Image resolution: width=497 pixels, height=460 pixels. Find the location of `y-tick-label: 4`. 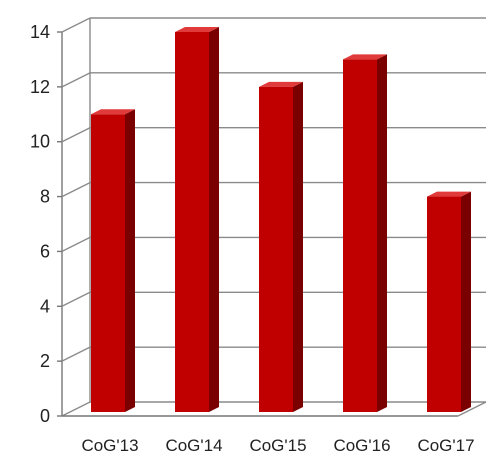

y-tick-label: 4 is located at coordinates (45, 306).